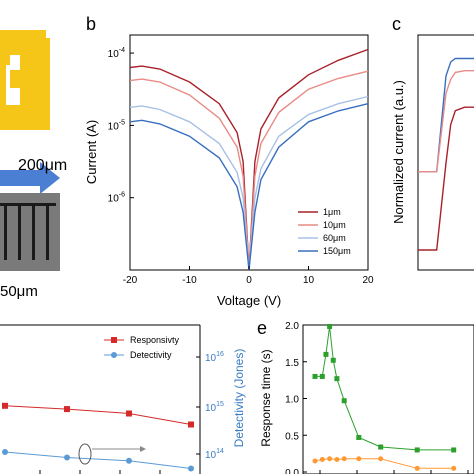 The width and height of the screenshot is (474, 474). What do you see at coordinates (19, 291) in the screenshot?
I see `scale-label-50um: 50μm` at bounding box center [19, 291].